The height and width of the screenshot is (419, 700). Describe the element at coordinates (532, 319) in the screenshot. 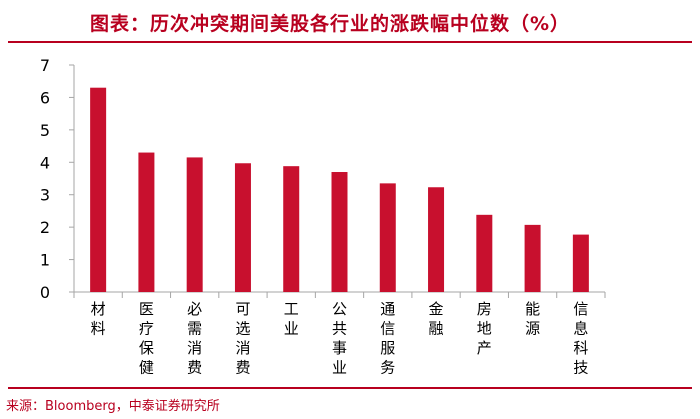

I see `x-category-label: 能源` at that location.